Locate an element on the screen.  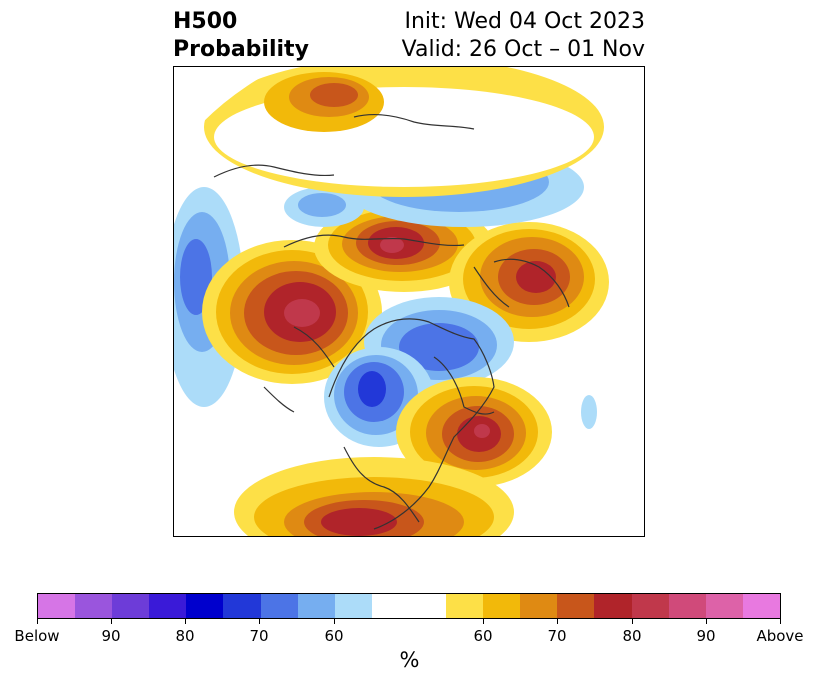
colorbar-units: % is located at coordinates (409, 660).